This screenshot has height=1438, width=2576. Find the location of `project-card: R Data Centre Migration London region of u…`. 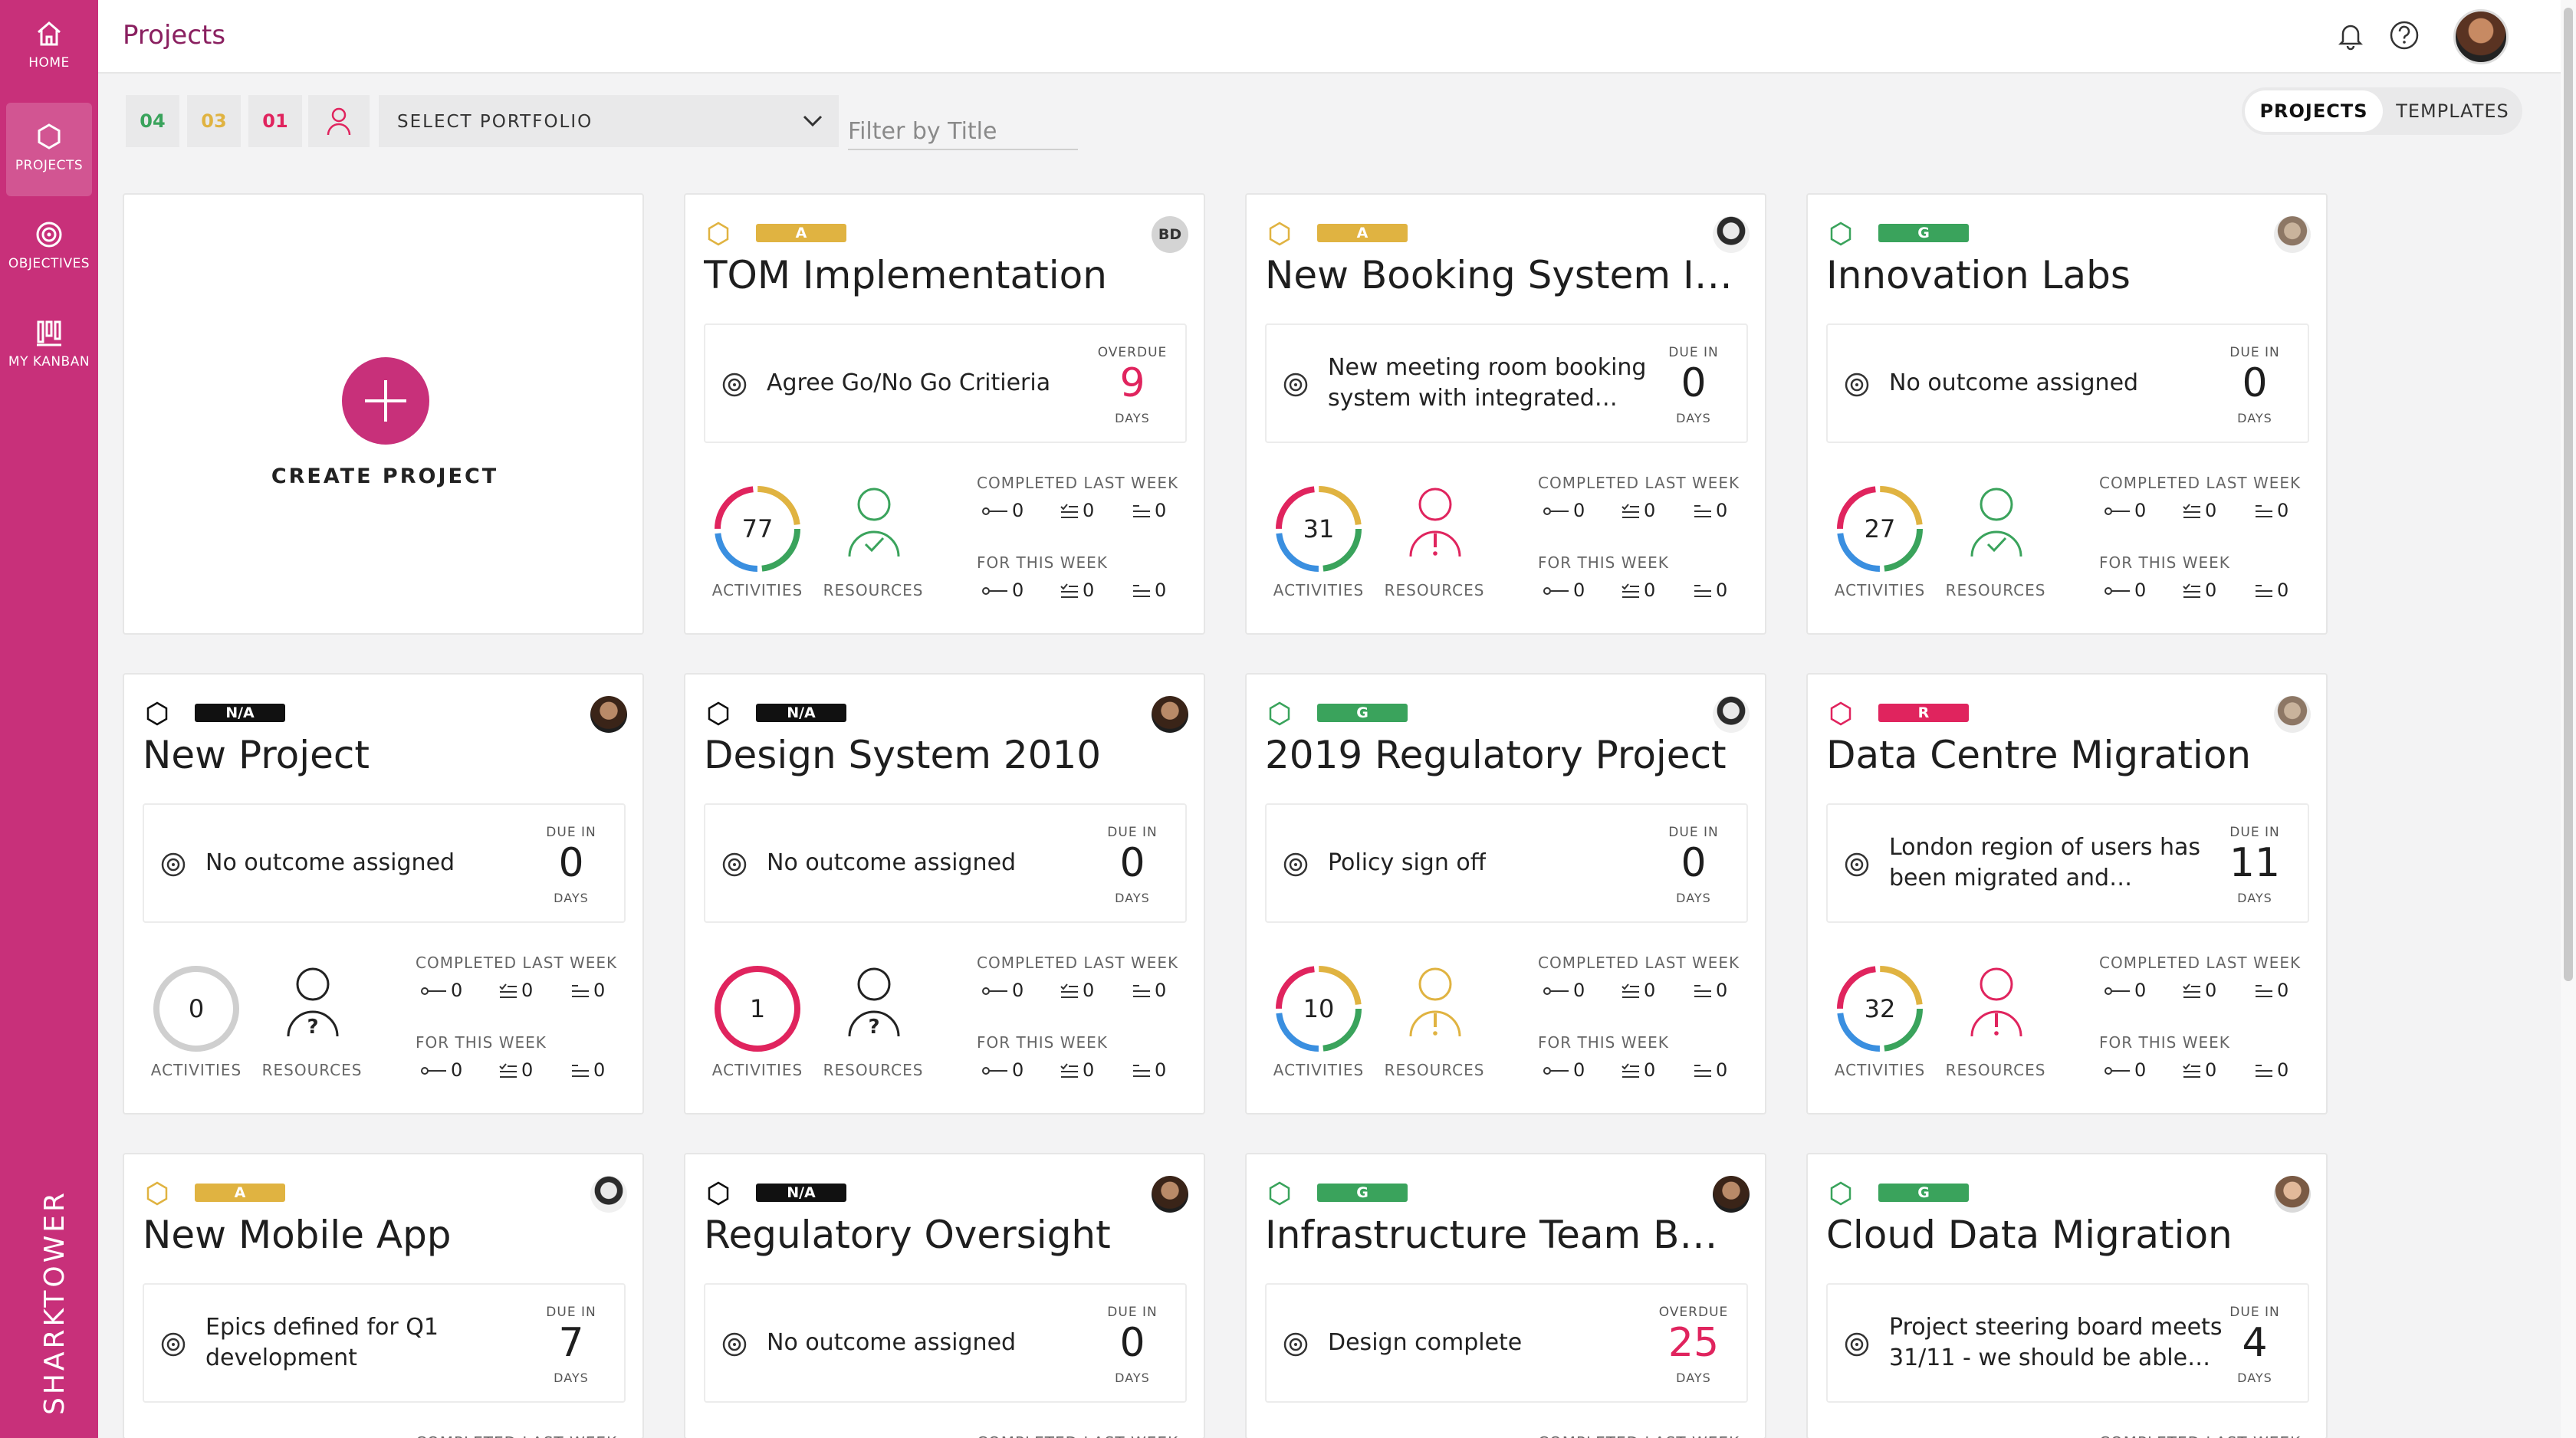

project-card: R Data Centre Migration London region of u… is located at coordinates (2067, 894).